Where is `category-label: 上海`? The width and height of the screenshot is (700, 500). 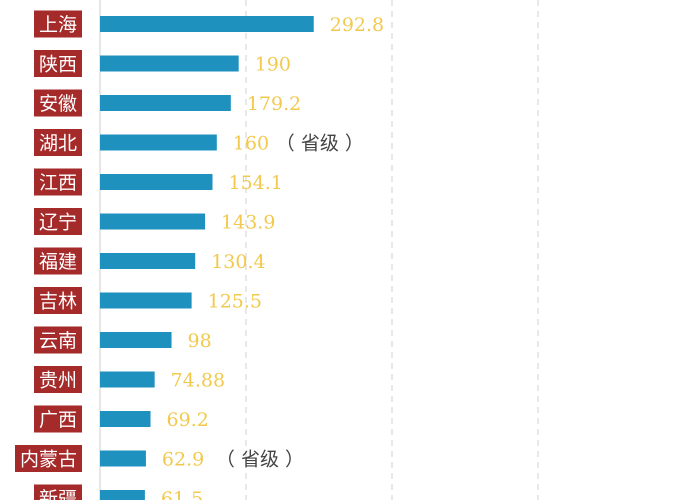 category-label: 上海 is located at coordinates (58, 25).